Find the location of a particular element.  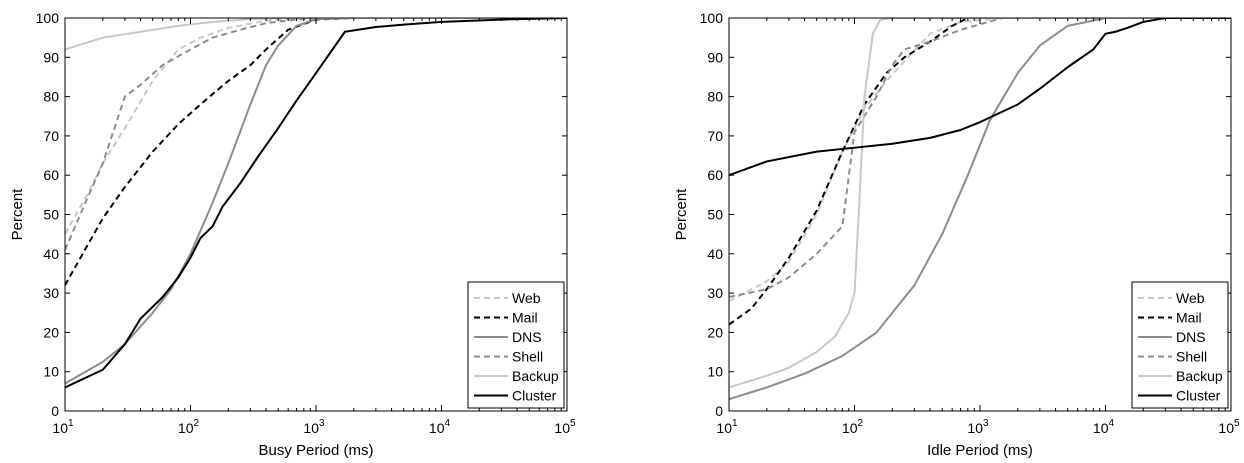

series-line-cluster is located at coordinates (980, 97).